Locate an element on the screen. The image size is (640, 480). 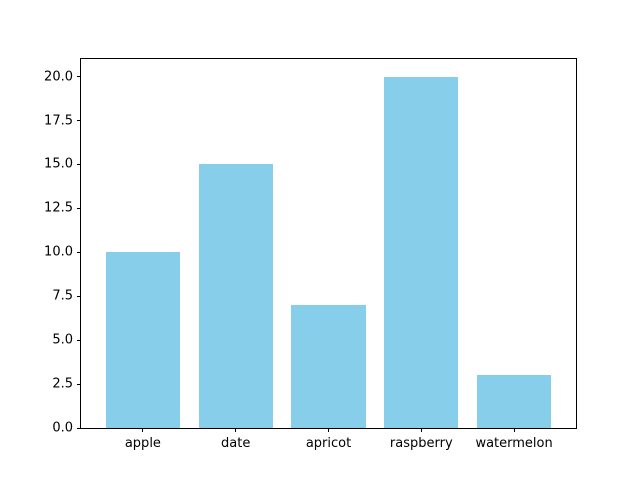
y-tick-label: 5.0 is located at coordinates (62, 340).